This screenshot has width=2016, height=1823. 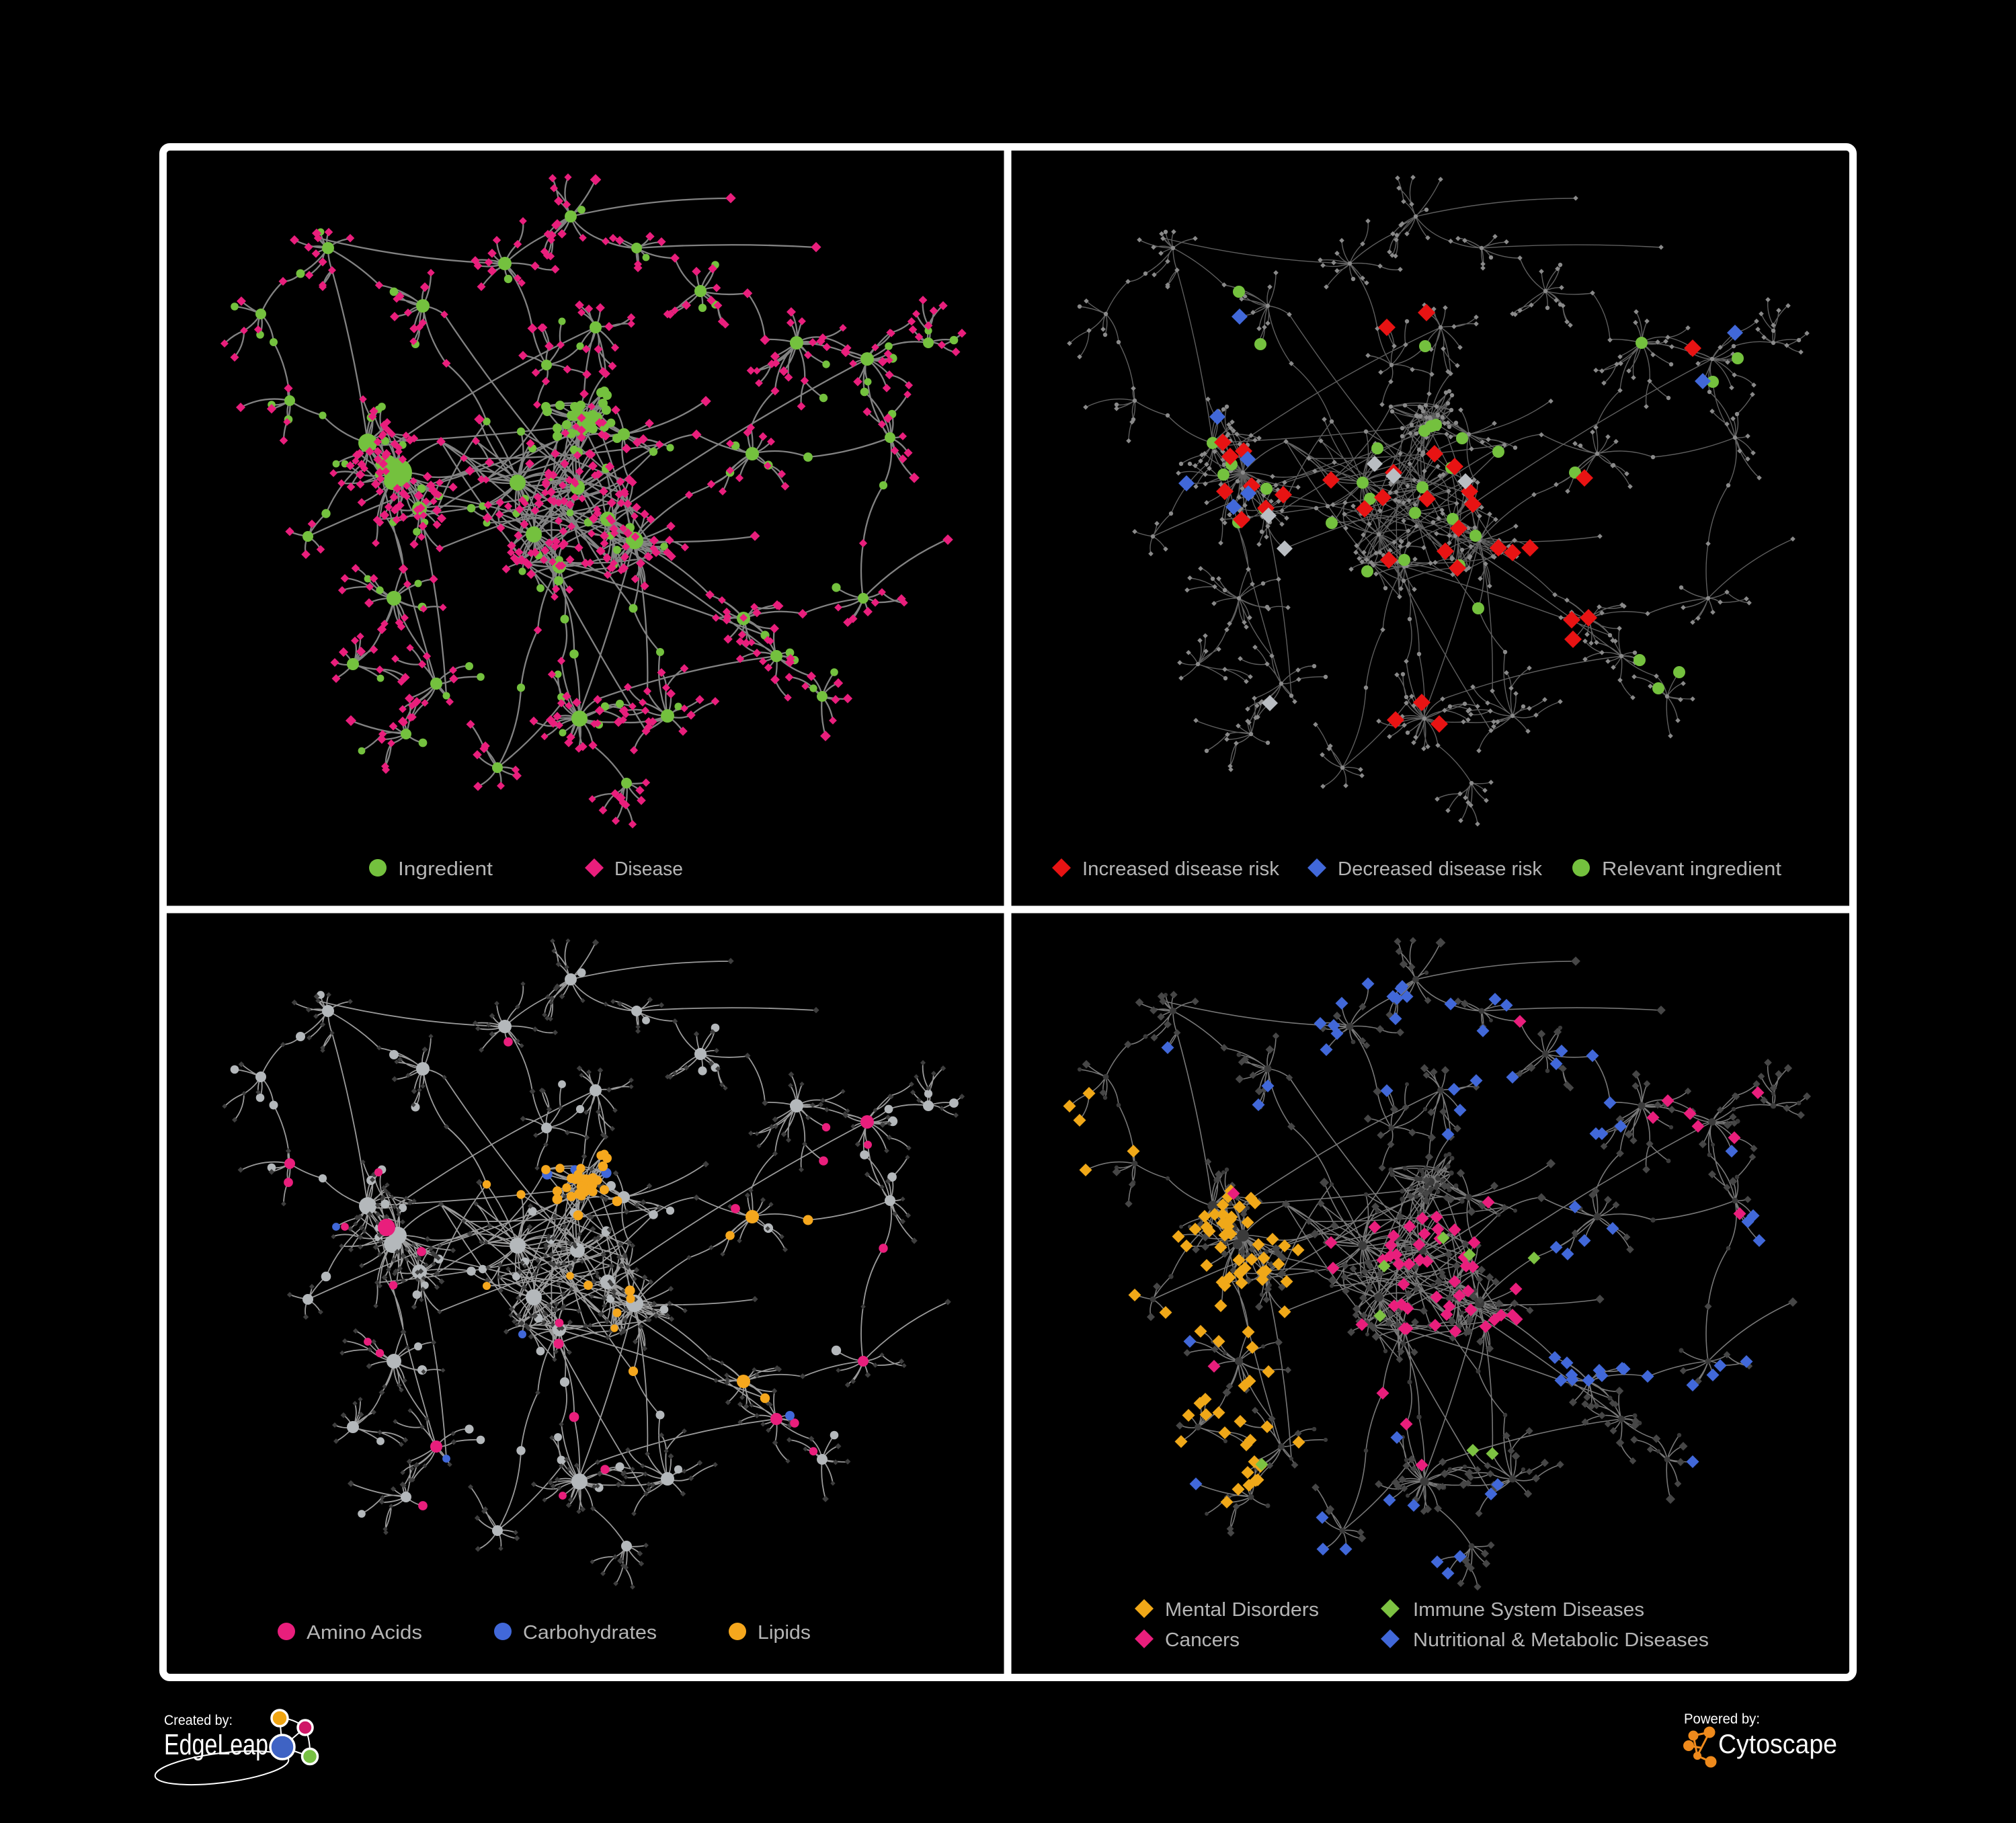 What do you see at coordinates (1561, 1640) in the screenshot?
I see `svg-text:Nutritional & Metabolic Diseas: Nutritional & Metabolic Diseases` at bounding box center [1561, 1640].